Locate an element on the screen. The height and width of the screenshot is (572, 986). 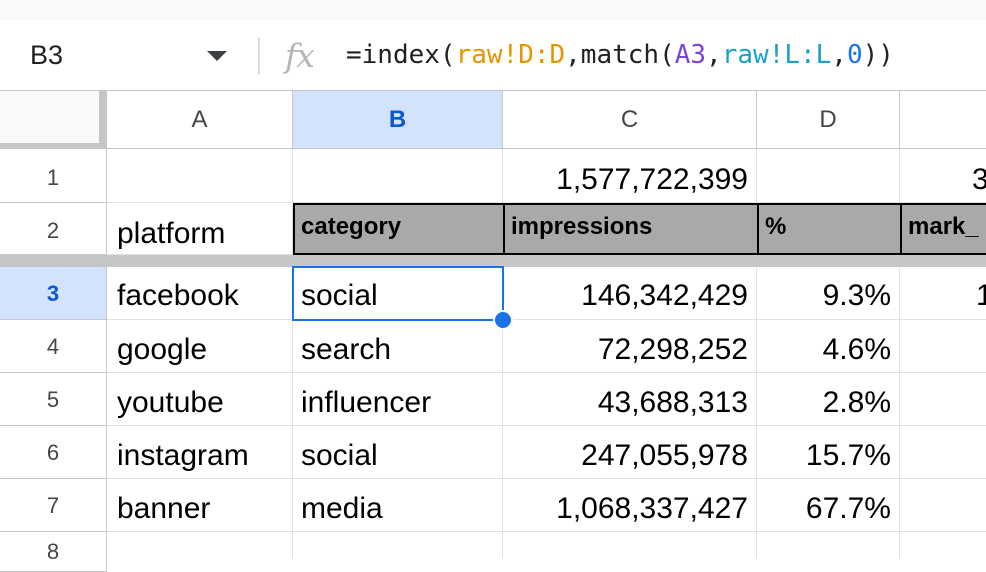
cell-d8 is located at coordinates (828, 545).